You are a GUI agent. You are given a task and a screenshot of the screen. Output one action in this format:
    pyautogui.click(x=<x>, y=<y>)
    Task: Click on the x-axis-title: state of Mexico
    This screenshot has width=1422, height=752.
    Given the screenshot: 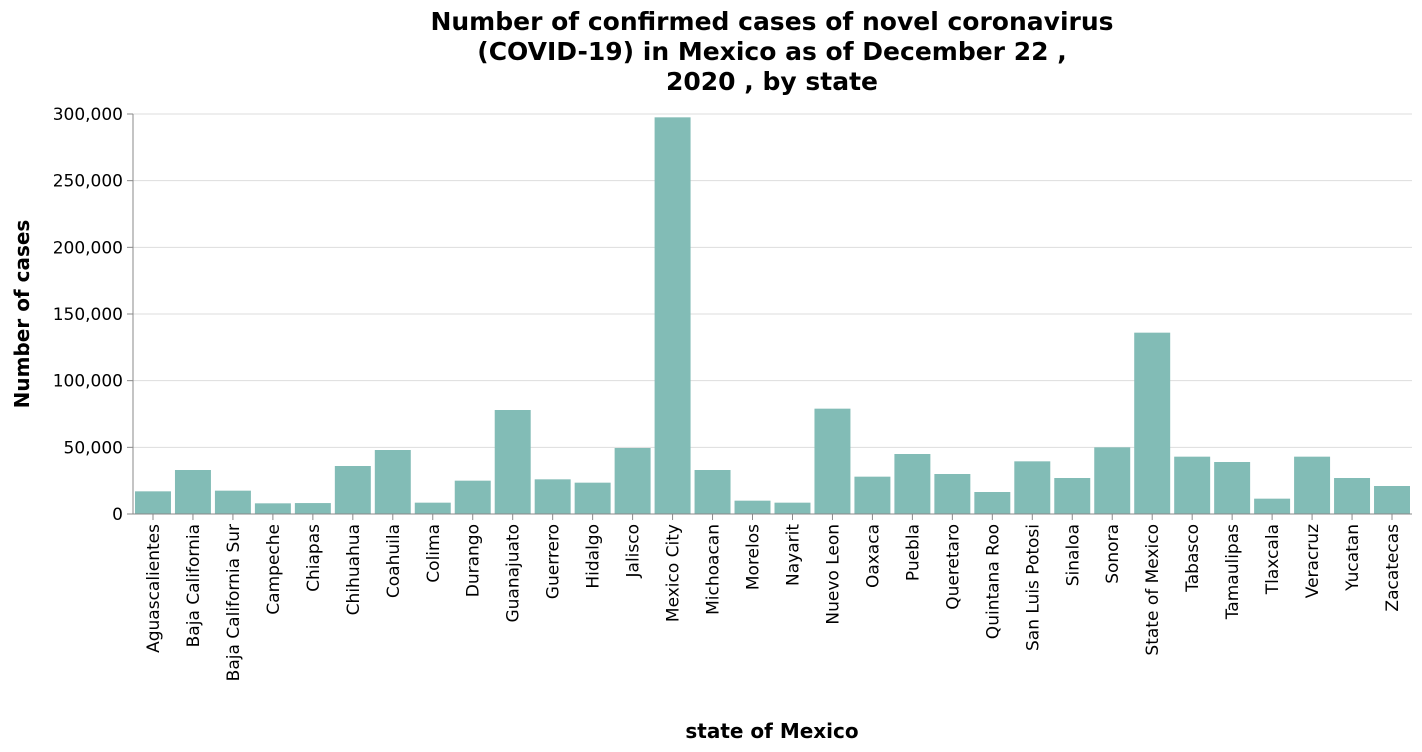 What is the action you would take?
    pyautogui.click(x=771, y=731)
    